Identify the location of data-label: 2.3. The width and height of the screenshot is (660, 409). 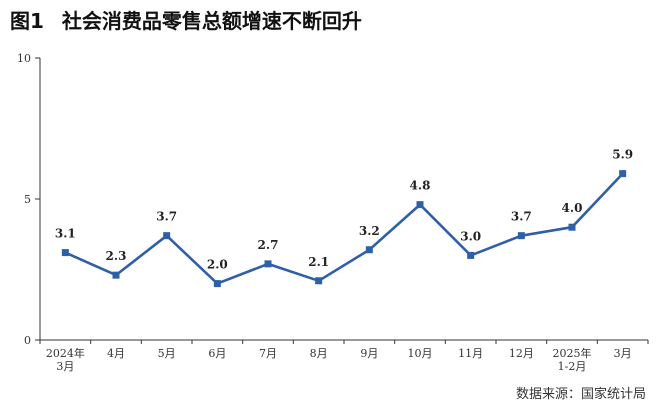
(116, 256).